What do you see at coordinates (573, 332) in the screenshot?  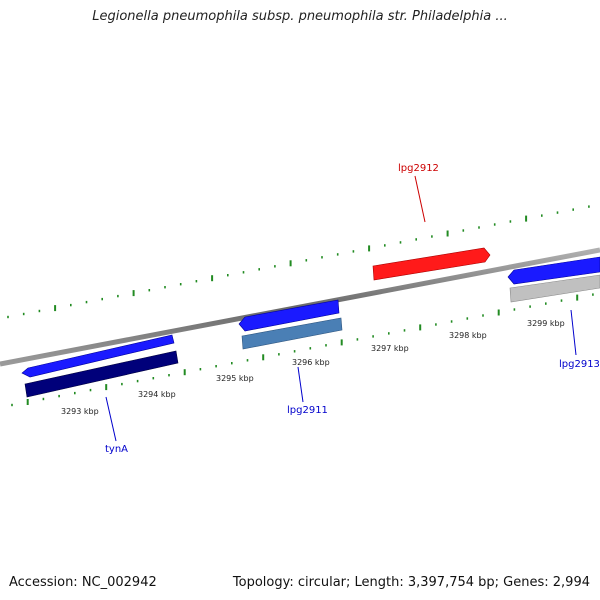 I see `leader-lpg2913` at bounding box center [573, 332].